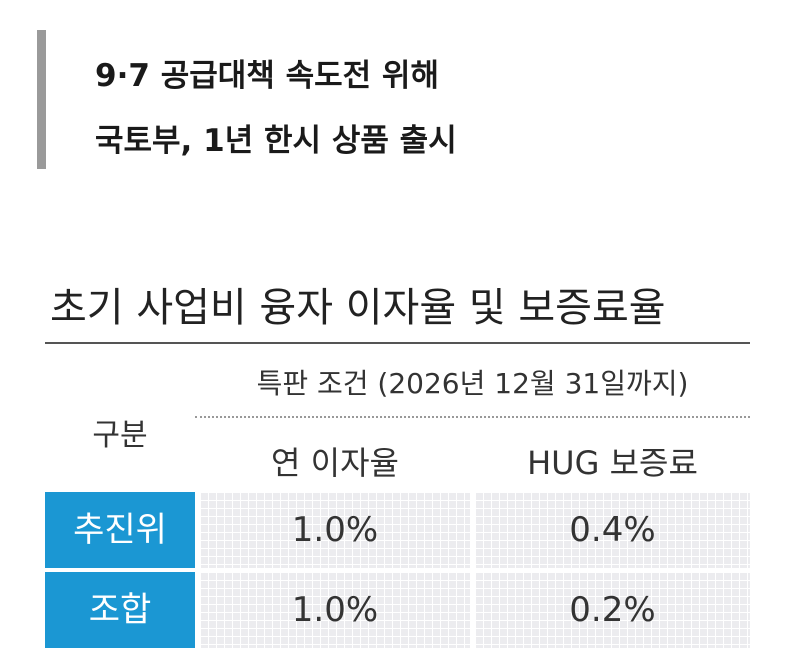  I want to click on rule, so click(397, 343).